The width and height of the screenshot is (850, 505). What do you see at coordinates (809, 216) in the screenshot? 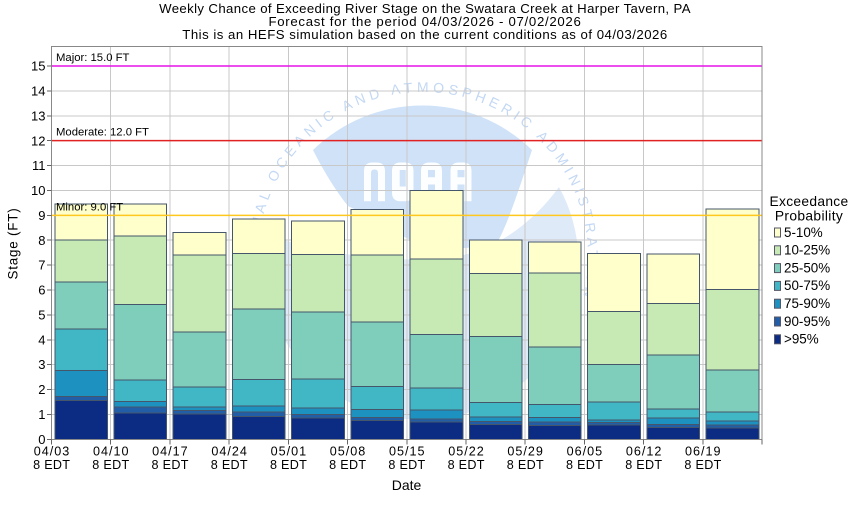
I see `svg-text: Probability` at bounding box center [809, 216].